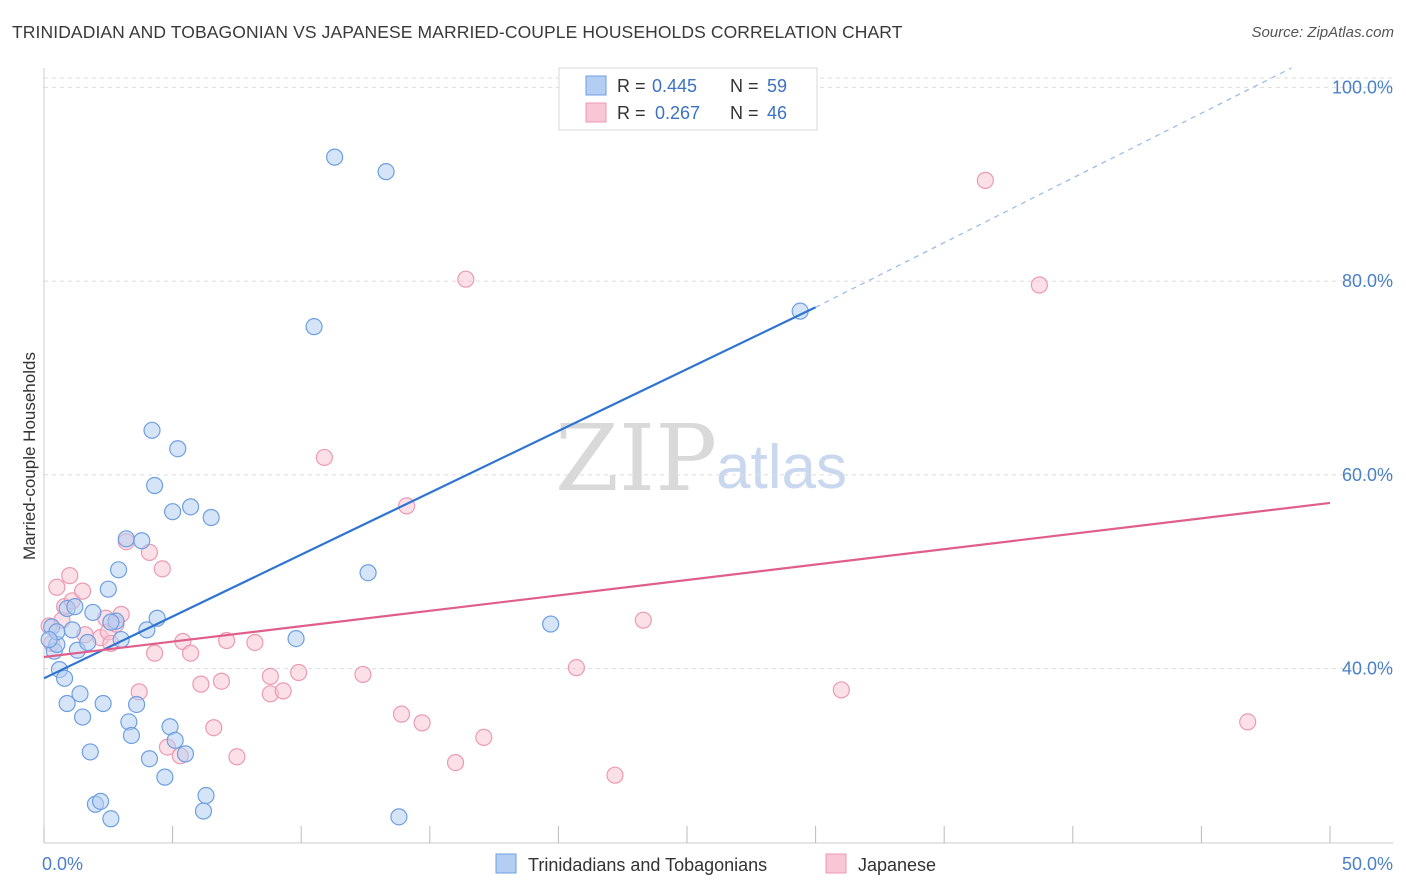 This screenshot has width=1406, height=892. Describe the element at coordinates (631, 113) in the screenshot. I see `stats-r-label-japanese: R =` at that location.